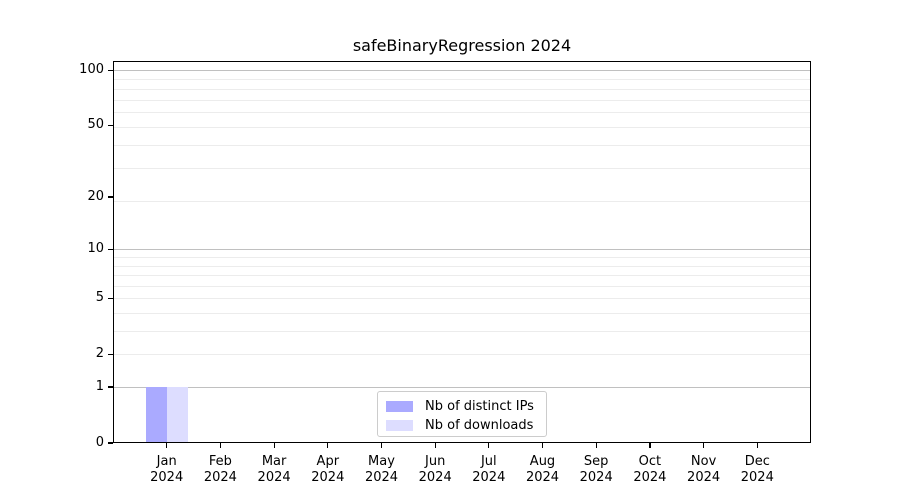 The image size is (900, 500). I want to click on y-tick-label: 50, so click(95, 125).